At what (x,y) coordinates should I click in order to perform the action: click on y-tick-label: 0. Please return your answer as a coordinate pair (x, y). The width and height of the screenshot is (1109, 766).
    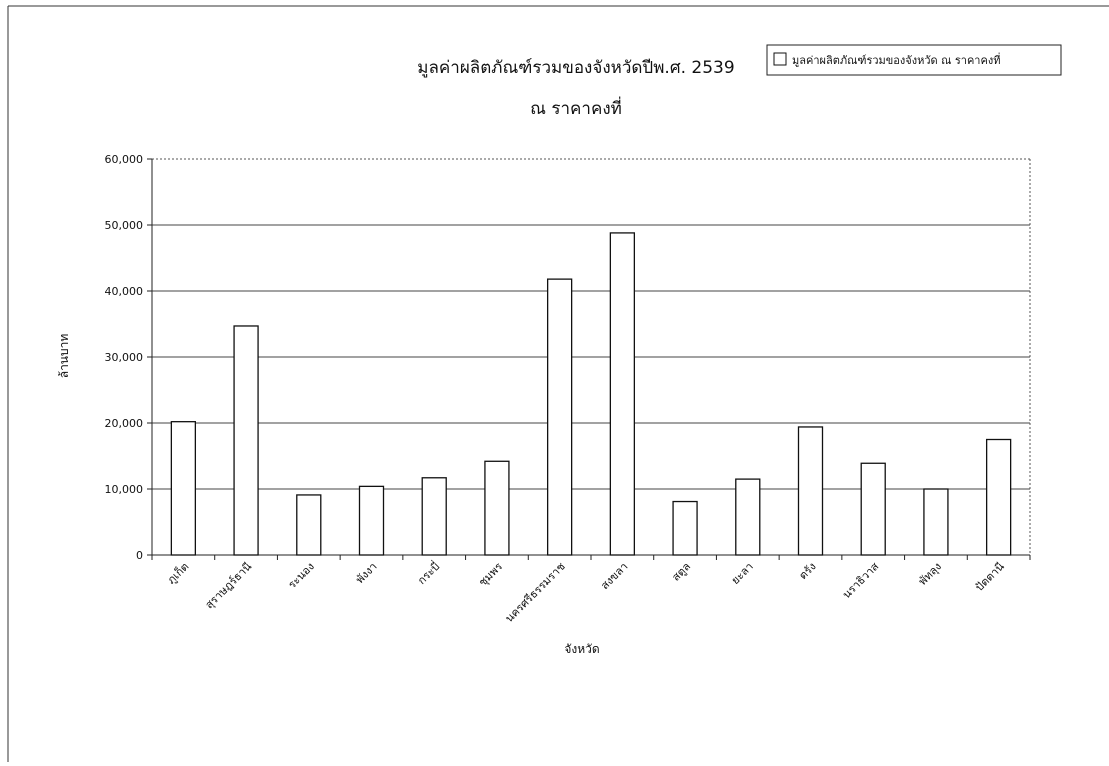
    Looking at the image, I should click on (139, 555).